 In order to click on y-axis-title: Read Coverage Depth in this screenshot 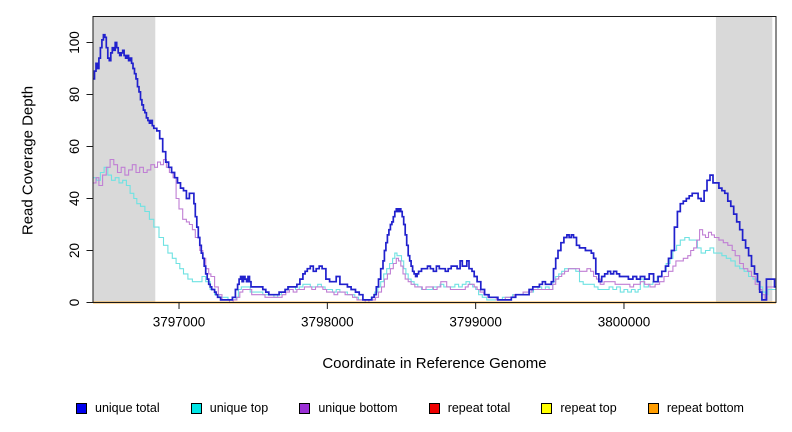, I will do `click(28, 160)`.